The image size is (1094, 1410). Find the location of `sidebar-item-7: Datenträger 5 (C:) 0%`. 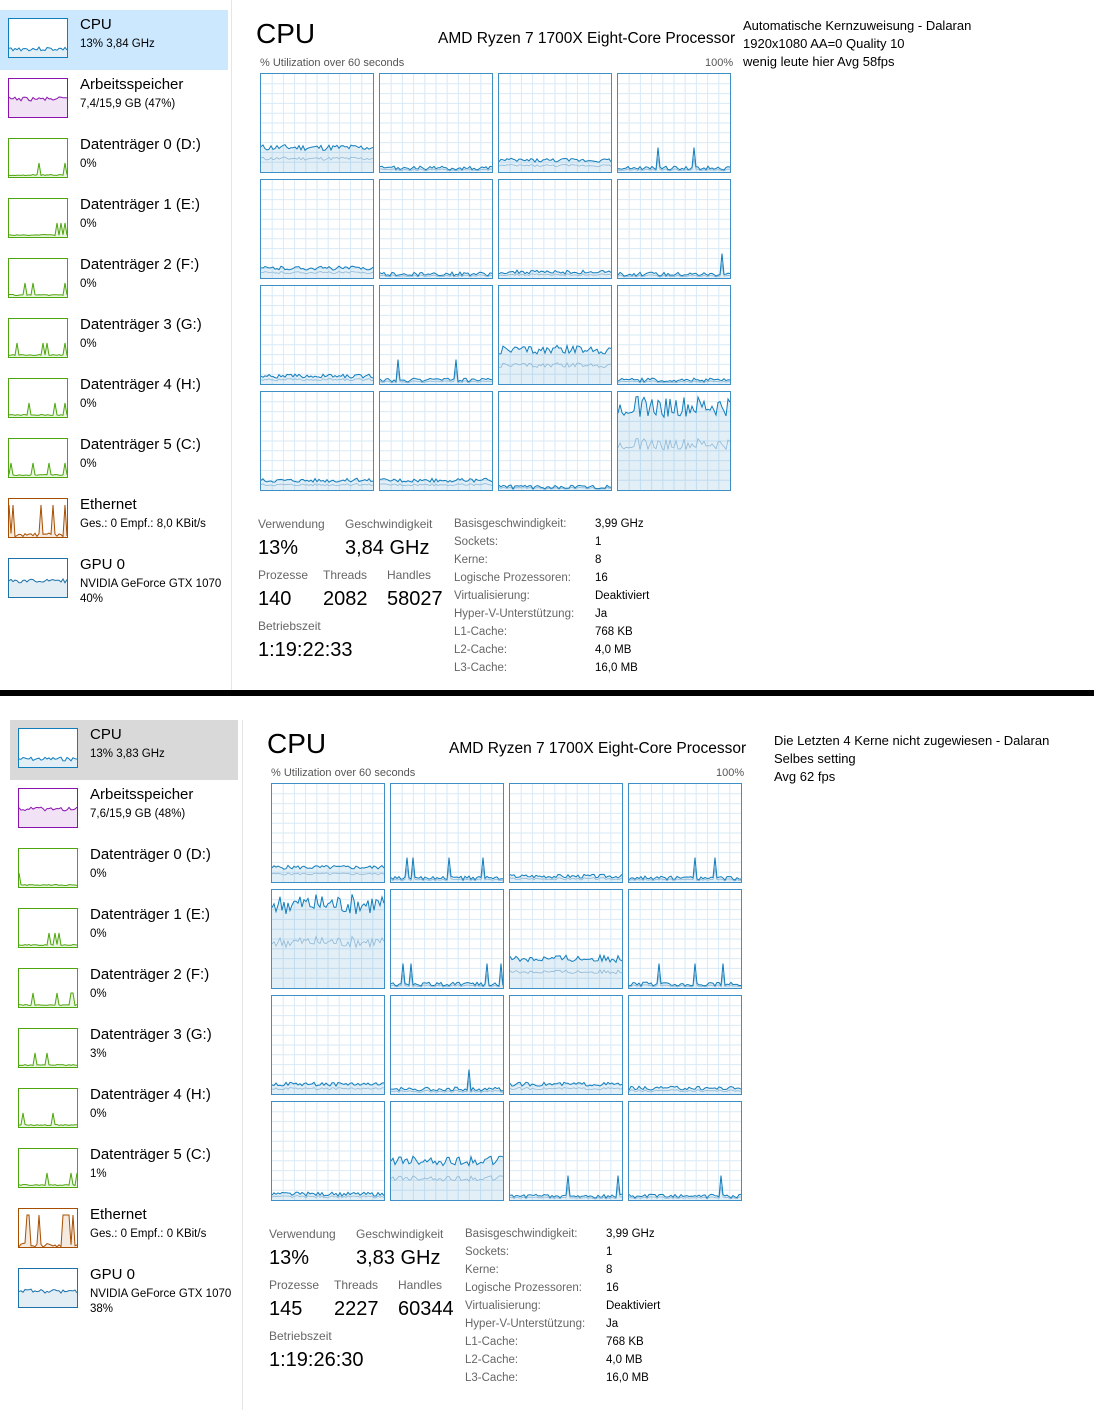

sidebar-item-7: Datenträger 5 (C:) 0% is located at coordinates (114, 460).